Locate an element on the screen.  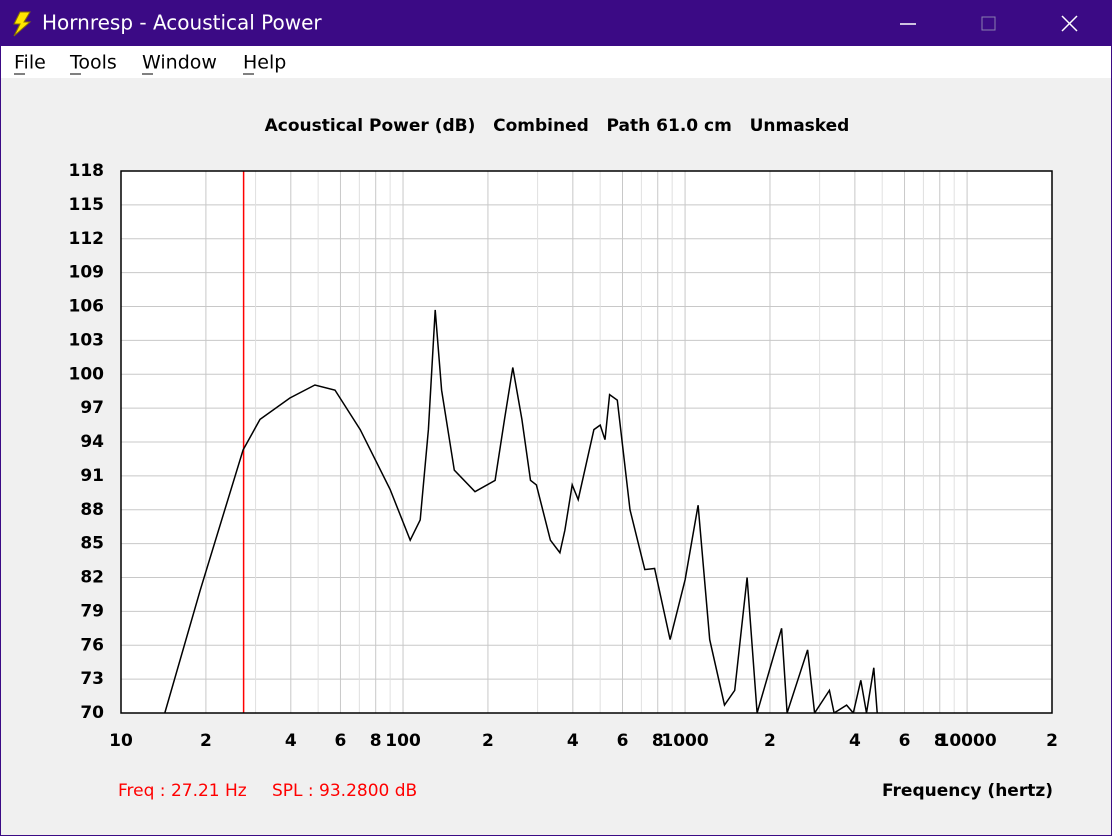
menu-bar is located at coordinates (556, 62).